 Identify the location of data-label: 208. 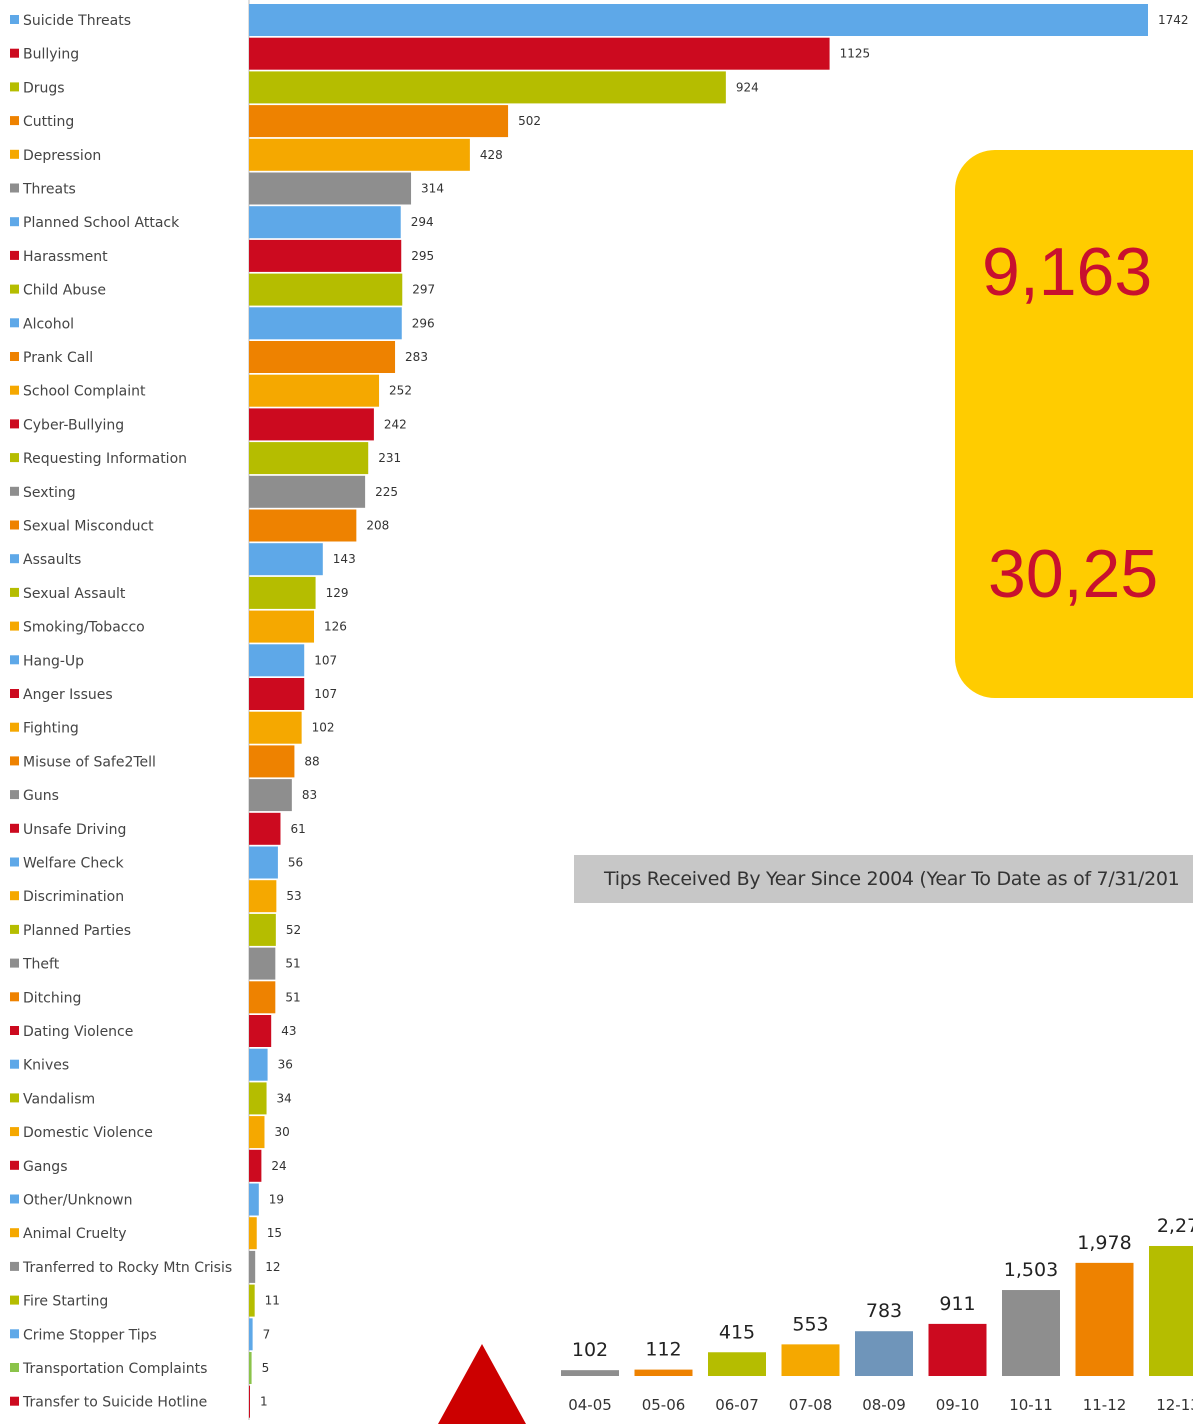
(377, 526).